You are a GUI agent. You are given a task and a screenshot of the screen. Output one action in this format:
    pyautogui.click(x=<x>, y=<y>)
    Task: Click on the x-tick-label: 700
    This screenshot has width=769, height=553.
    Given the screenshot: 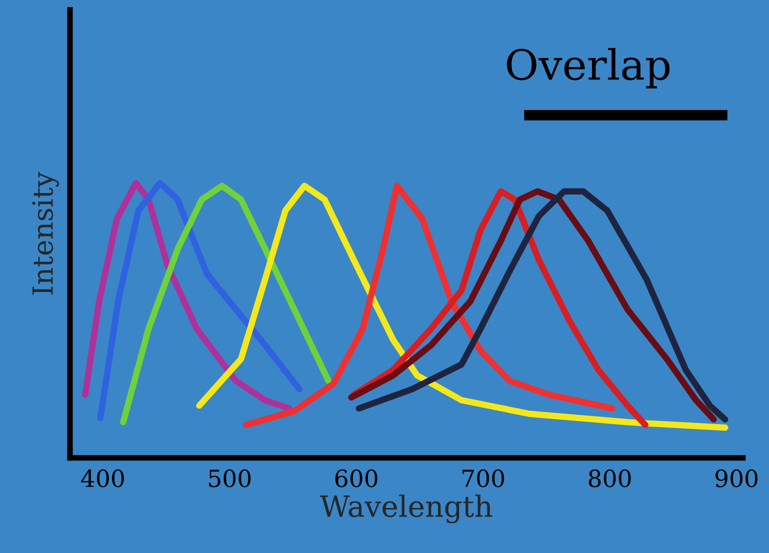 What is the action you would take?
    pyautogui.click(x=483, y=478)
    